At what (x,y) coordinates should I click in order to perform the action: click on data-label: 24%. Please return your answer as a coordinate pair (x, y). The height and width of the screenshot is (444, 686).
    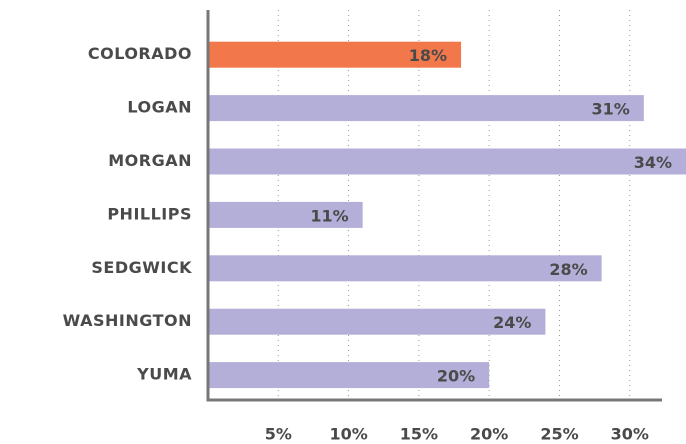
    Looking at the image, I should click on (512, 322).